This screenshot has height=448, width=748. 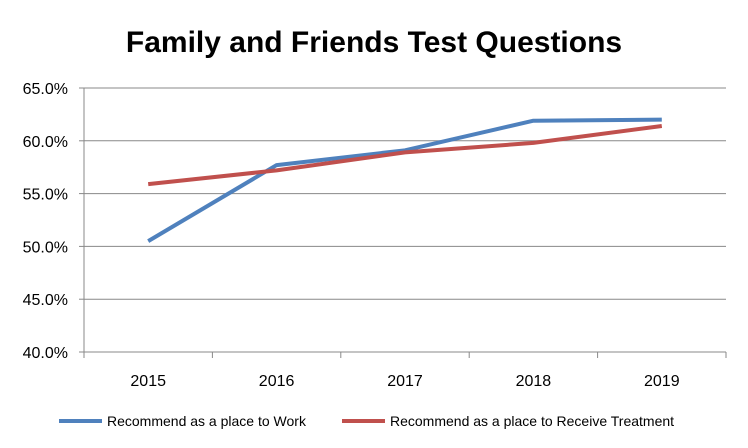 What do you see at coordinates (45, 353) in the screenshot?
I see `y-tick-label: 40.0%` at bounding box center [45, 353].